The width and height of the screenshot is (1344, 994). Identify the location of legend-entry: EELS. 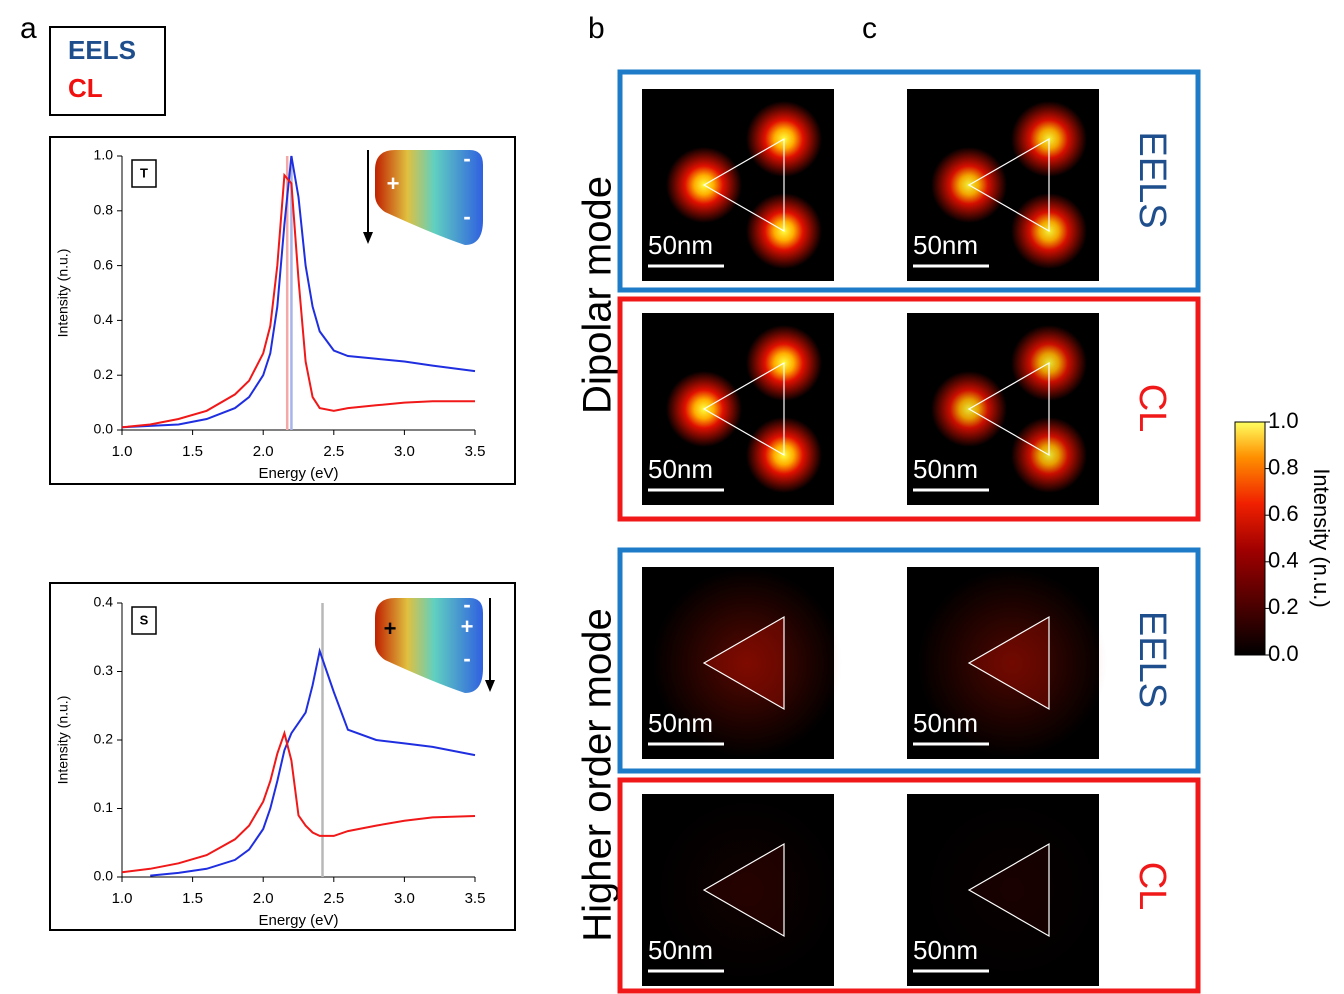
(102, 50).